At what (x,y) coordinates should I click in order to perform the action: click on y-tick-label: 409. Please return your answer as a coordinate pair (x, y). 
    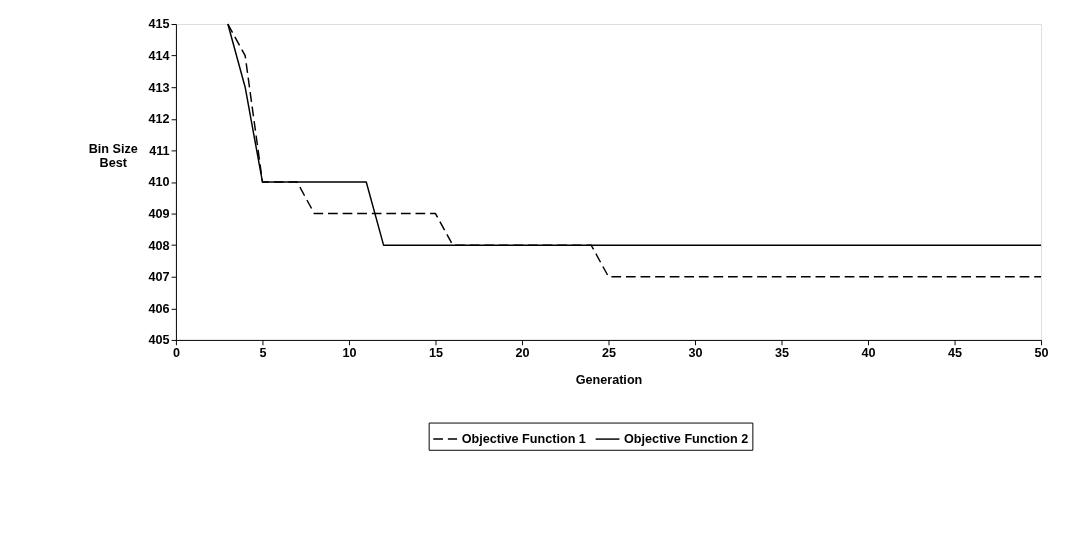
    Looking at the image, I should click on (159, 213).